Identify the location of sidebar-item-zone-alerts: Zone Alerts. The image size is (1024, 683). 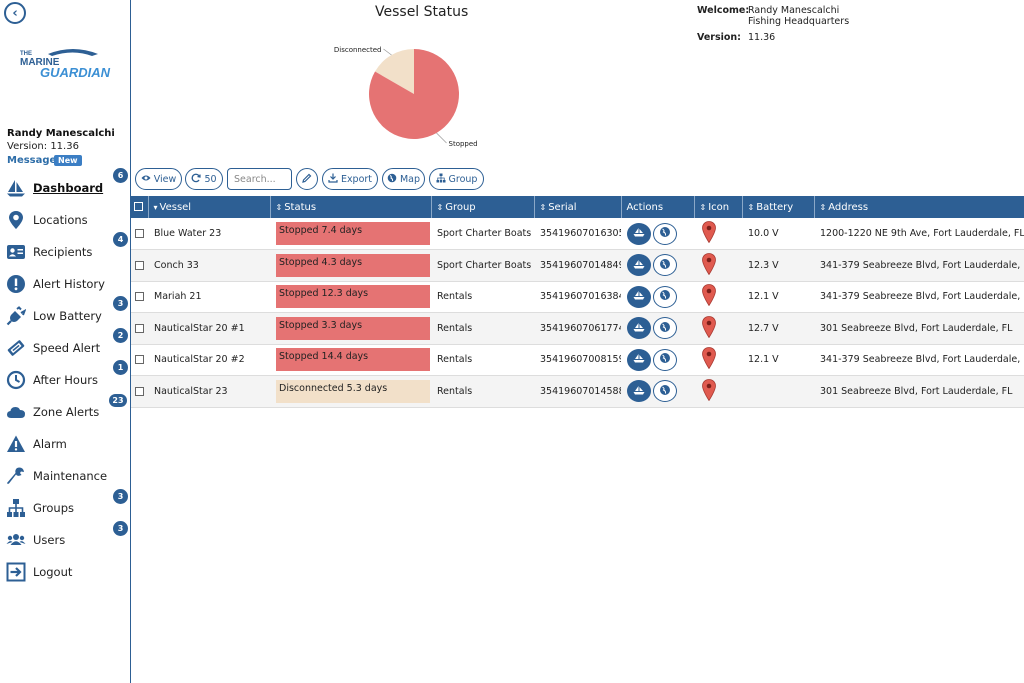
(65, 412).